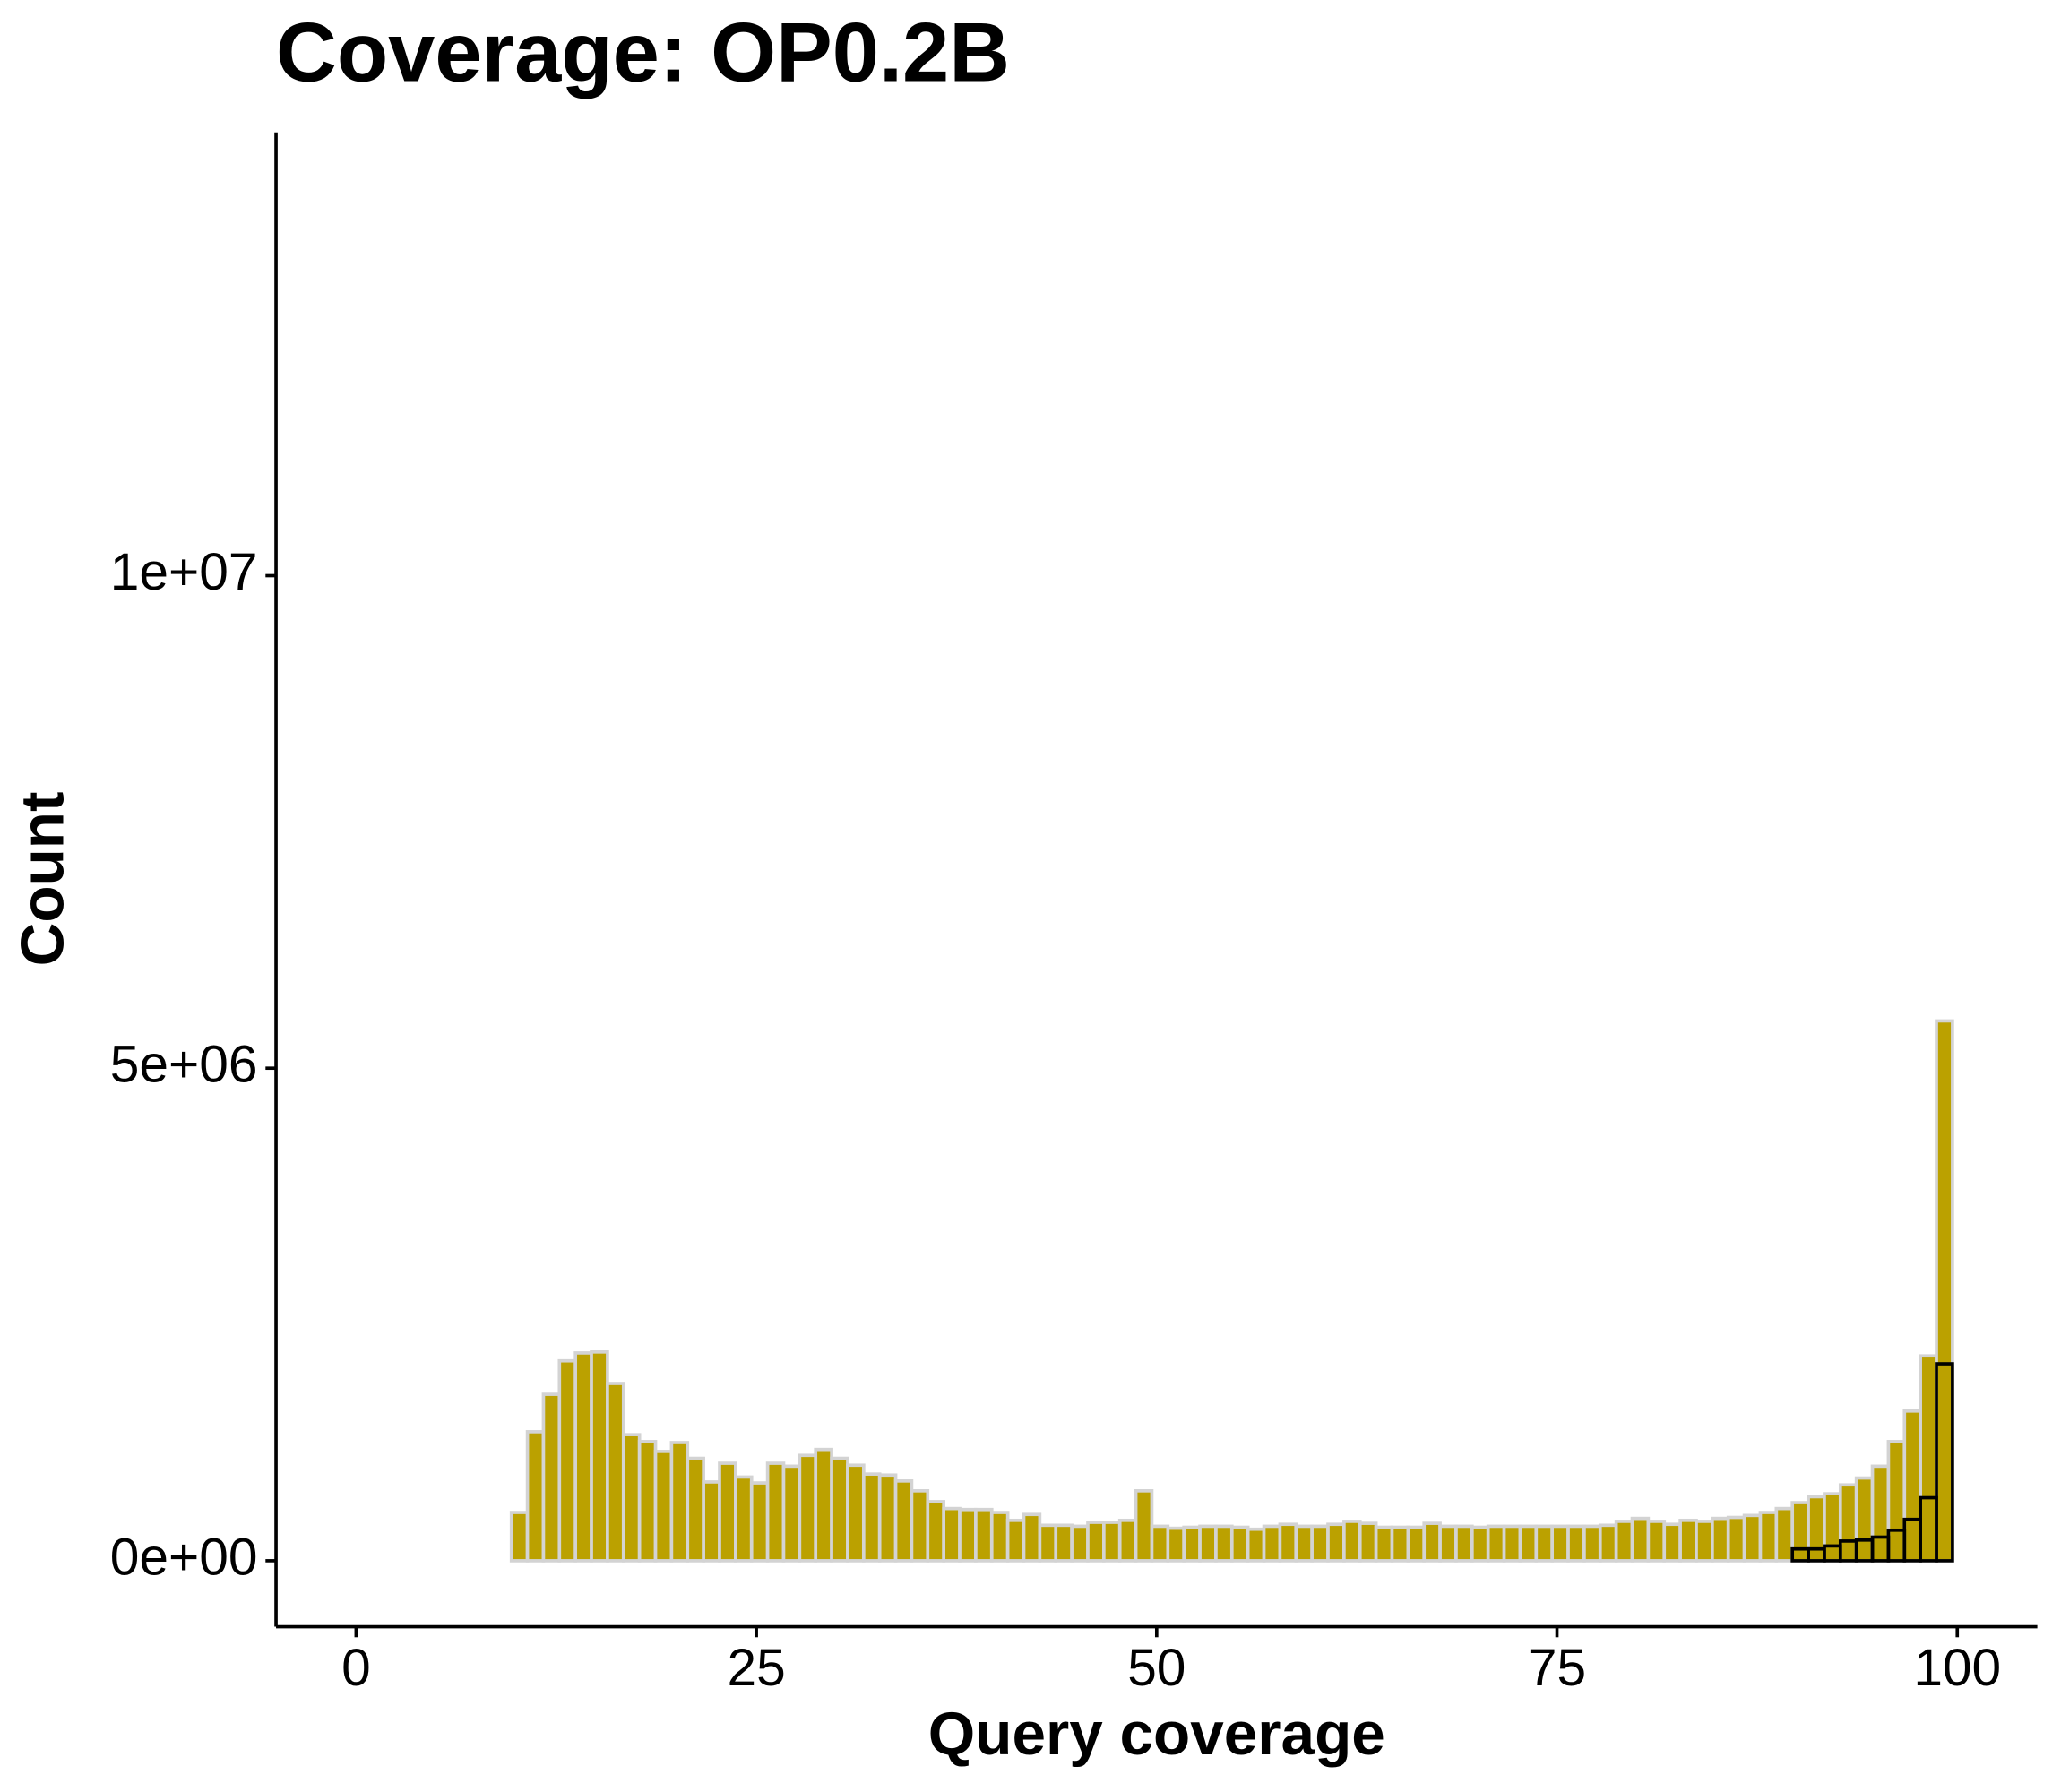  What do you see at coordinates (1957, 1668) in the screenshot?
I see `x-tick-label: 100` at bounding box center [1957, 1668].